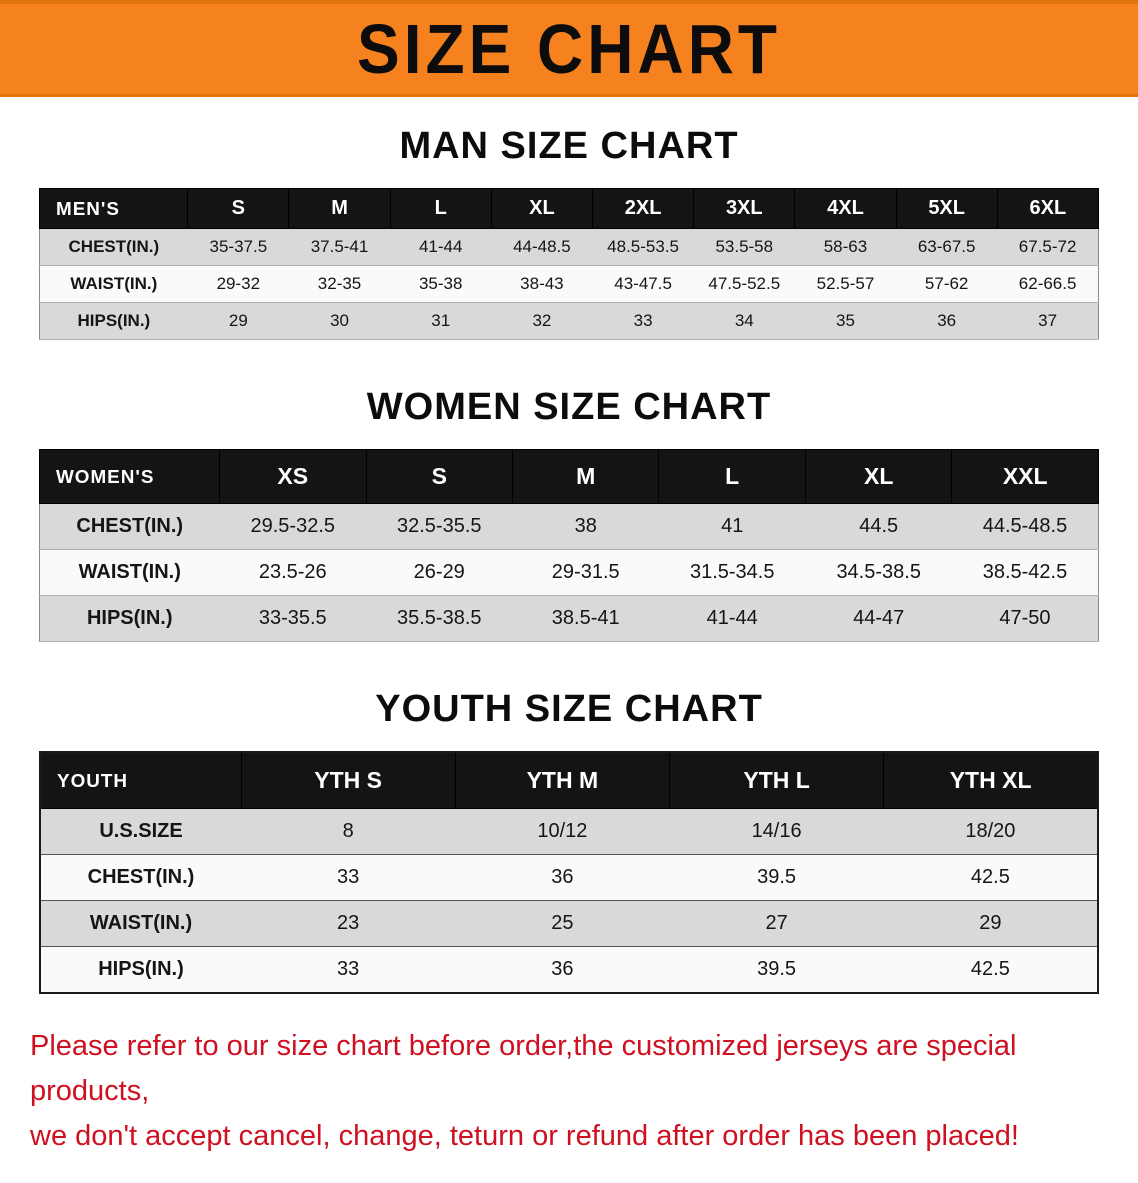 This screenshot has width=1138, height=1183. I want to click on size-column-header: 5XL, so click(946, 208).